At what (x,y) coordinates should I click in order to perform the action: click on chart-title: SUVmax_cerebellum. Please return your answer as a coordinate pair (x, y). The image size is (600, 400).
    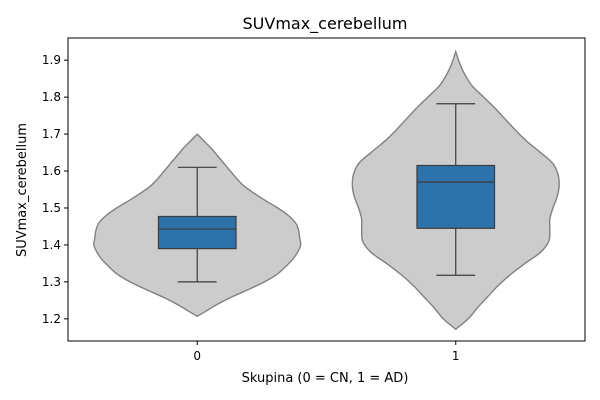
    Looking at the image, I should click on (325, 24).